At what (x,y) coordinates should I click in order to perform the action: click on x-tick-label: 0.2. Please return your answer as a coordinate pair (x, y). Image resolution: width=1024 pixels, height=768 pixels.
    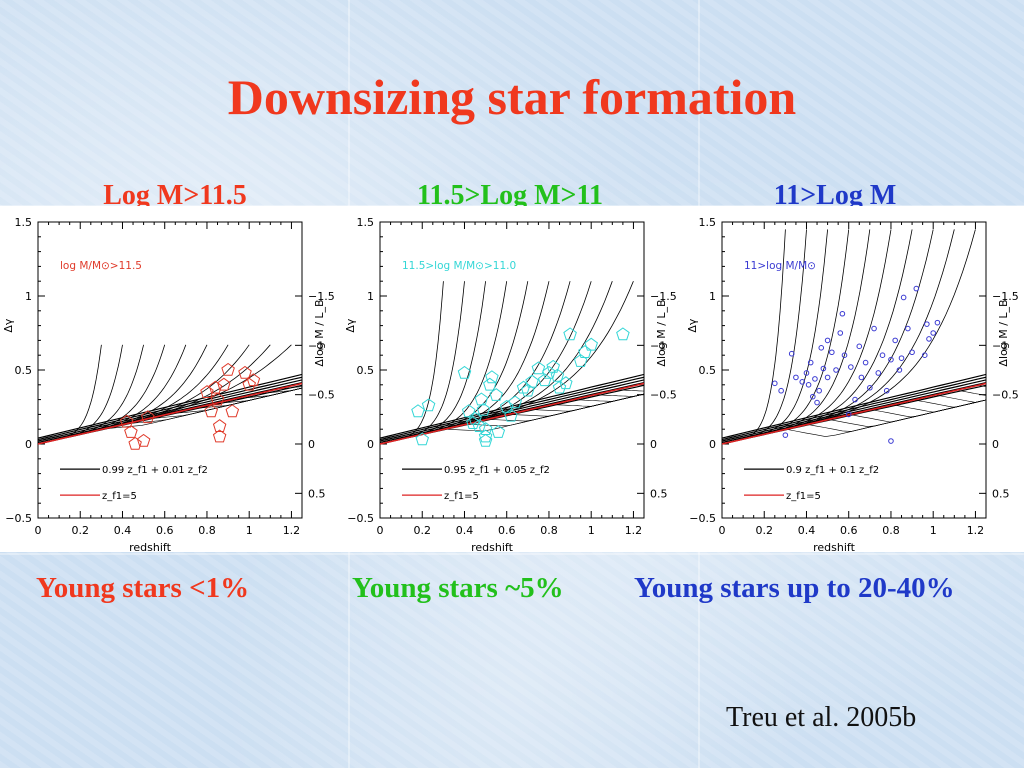
    Looking at the image, I should click on (422, 530).